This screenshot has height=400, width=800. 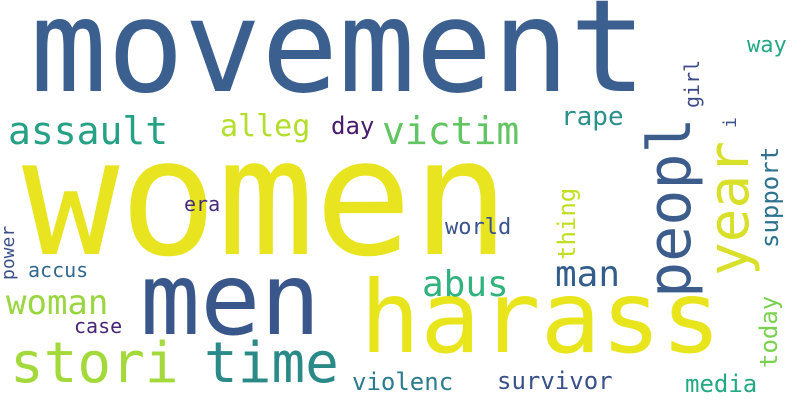 What do you see at coordinates (98, 326) in the screenshot?
I see `word-case: case` at bounding box center [98, 326].